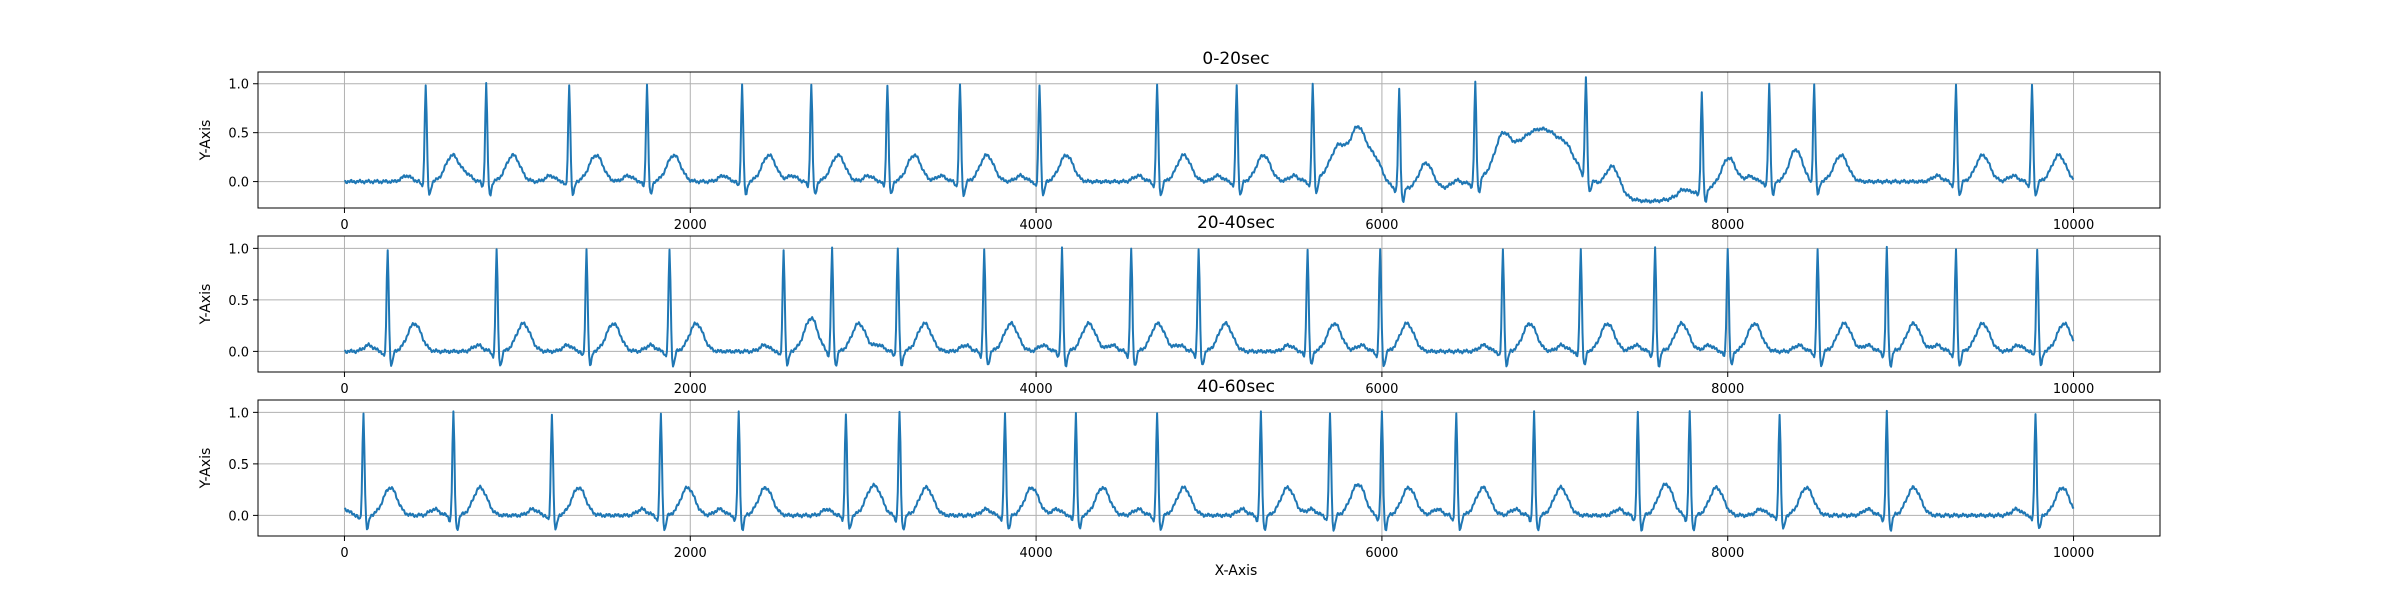  Describe the element at coordinates (1236, 223) in the screenshot. I see `panel-title: 20-40sec` at that location.